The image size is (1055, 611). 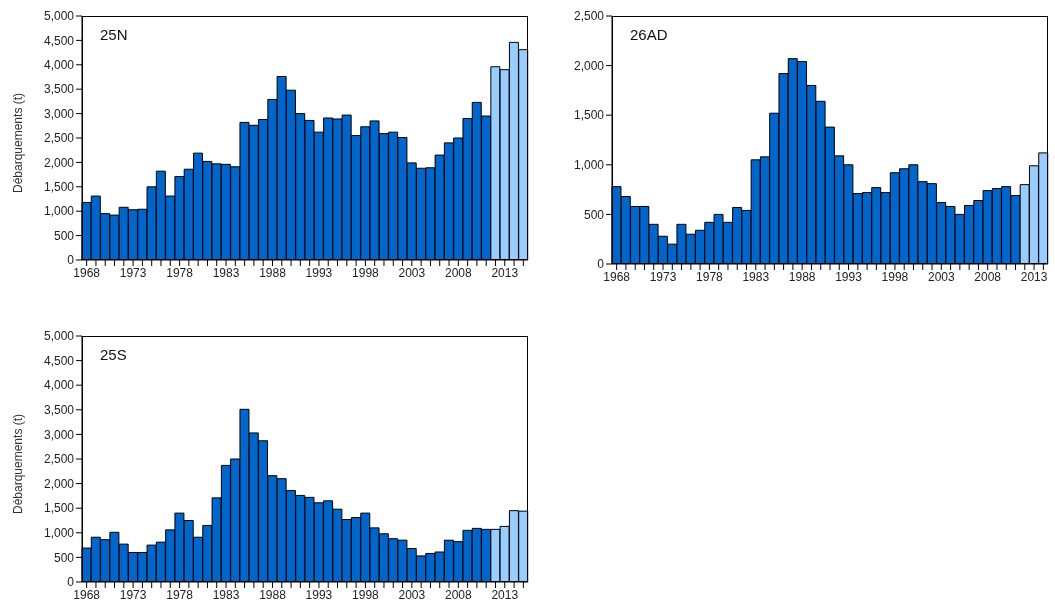 I want to click on text: 26AD, so click(x=649, y=34).